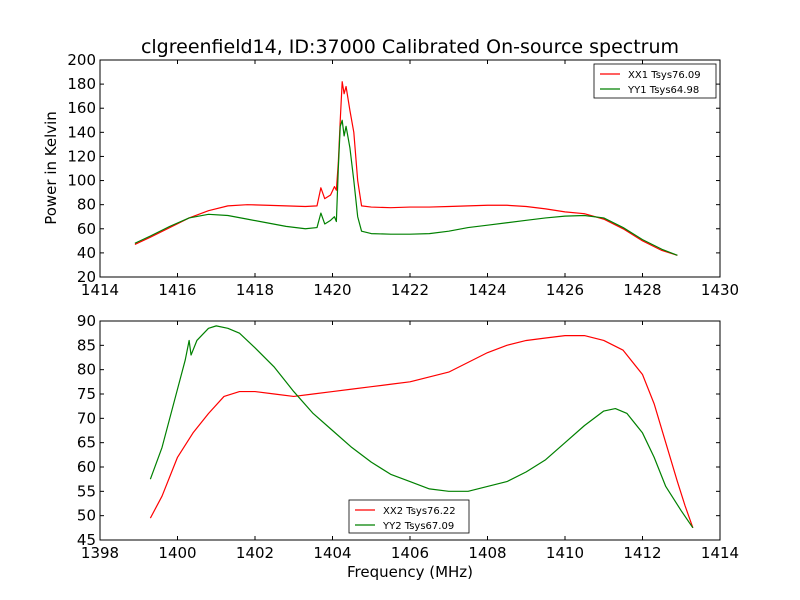  What do you see at coordinates (81, 84) in the screenshot?
I see `top-y-tick-label: 180` at bounding box center [81, 84].